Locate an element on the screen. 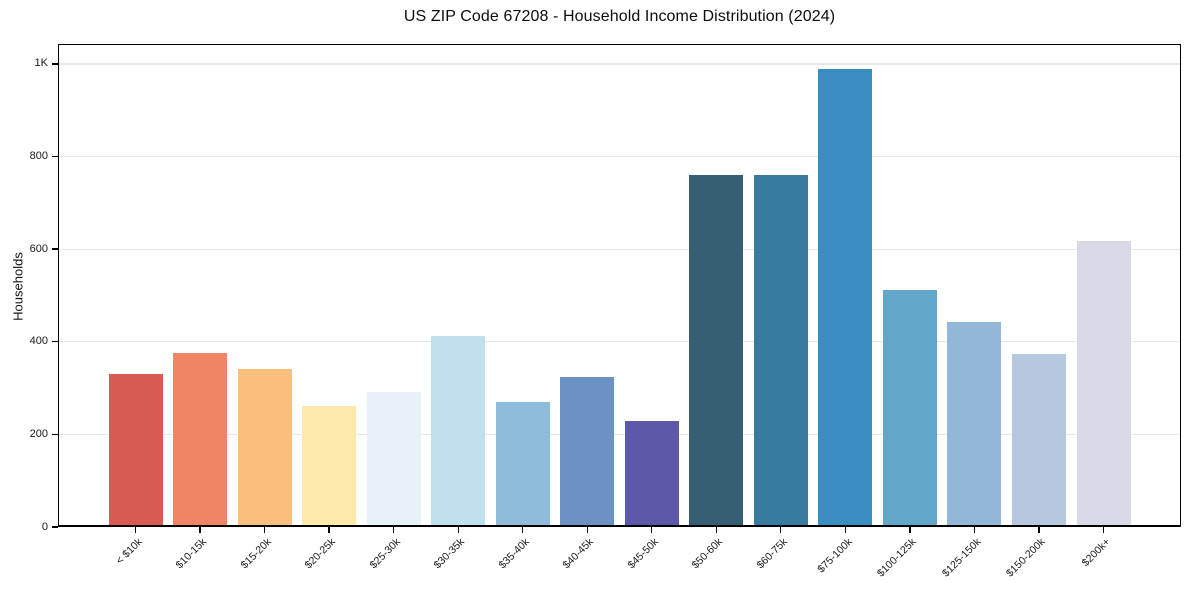 Image resolution: width=1189 pixels, height=590 pixels. x-tick-label: < $10k is located at coordinates (129, 551).